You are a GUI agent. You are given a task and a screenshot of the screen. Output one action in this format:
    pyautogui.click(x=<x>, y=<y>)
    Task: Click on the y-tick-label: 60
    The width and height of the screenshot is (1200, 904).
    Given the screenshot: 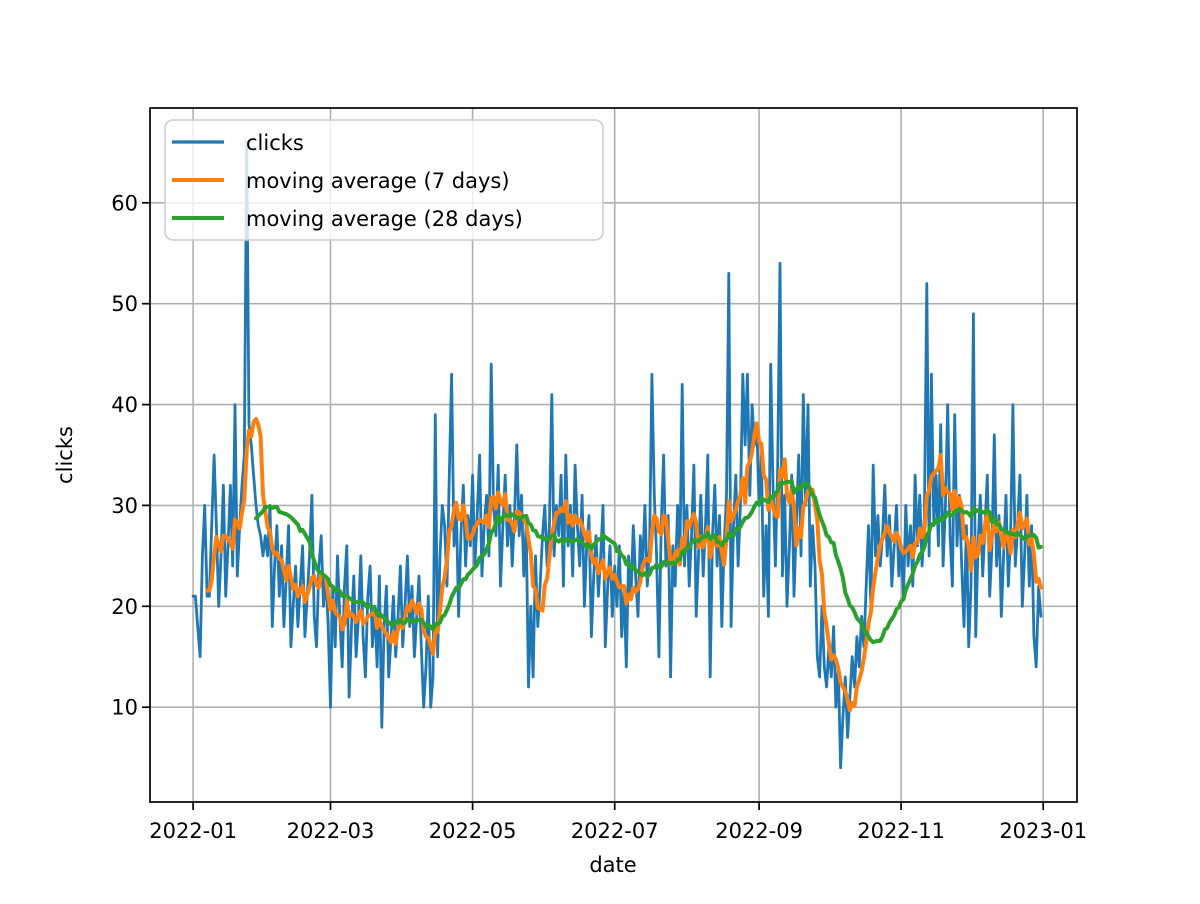 What is the action you would take?
    pyautogui.click(x=124, y=203)
    